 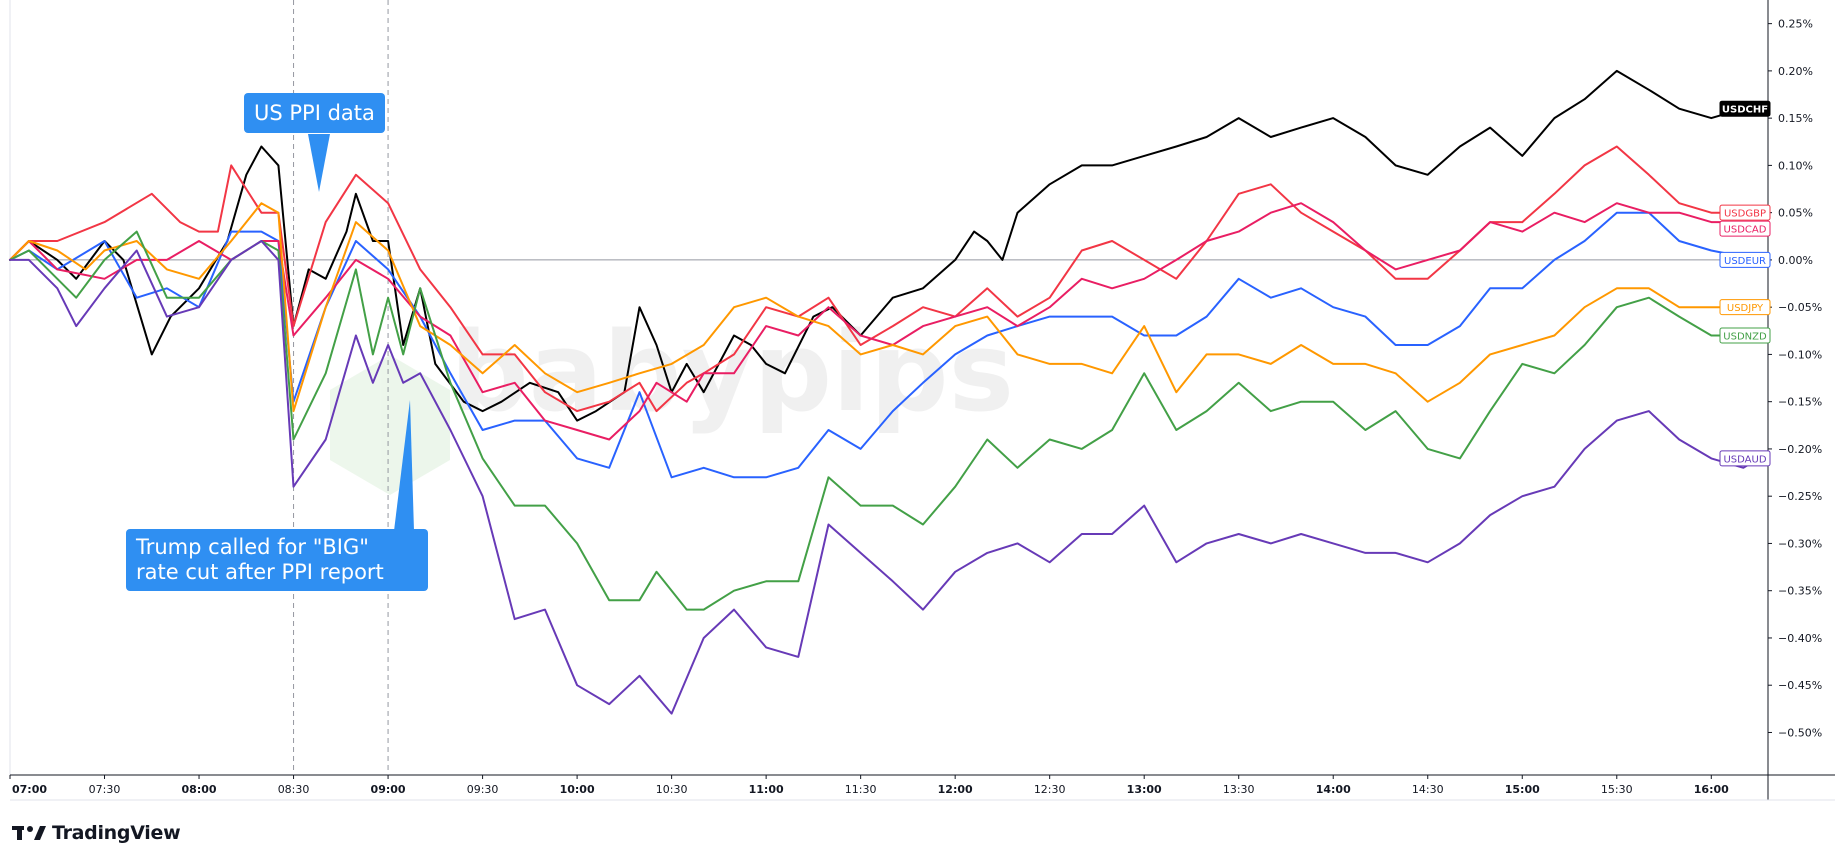 What do you see at coordinates (105, 789) in the screenshot?
I see `x-tick-label: 07:30` at bounding box center [105, 789].